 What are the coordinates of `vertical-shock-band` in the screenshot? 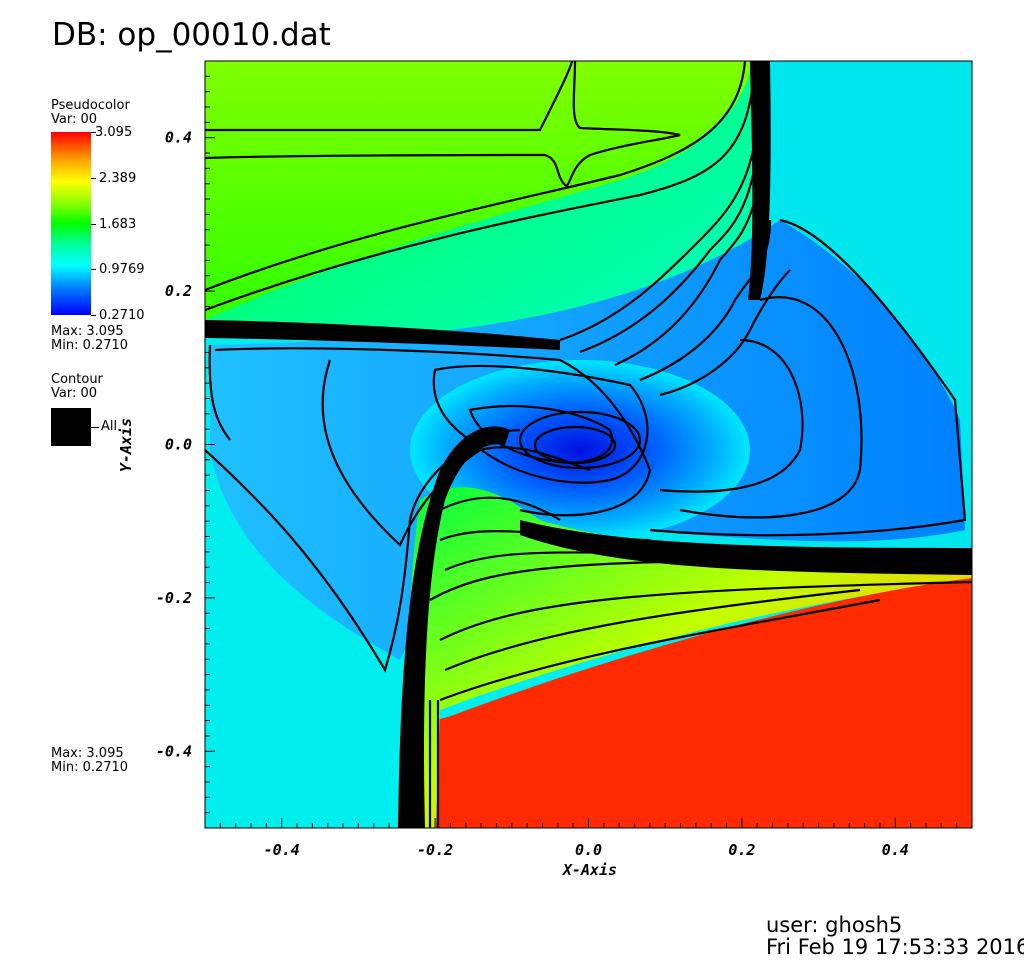 It's located at (454, 627).